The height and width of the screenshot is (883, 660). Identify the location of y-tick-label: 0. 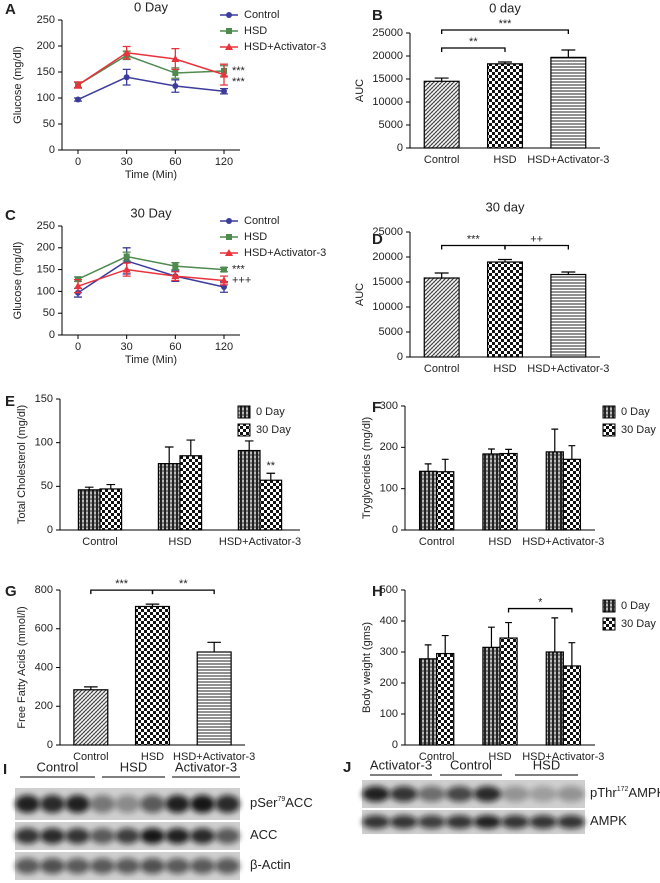
(400, 357).